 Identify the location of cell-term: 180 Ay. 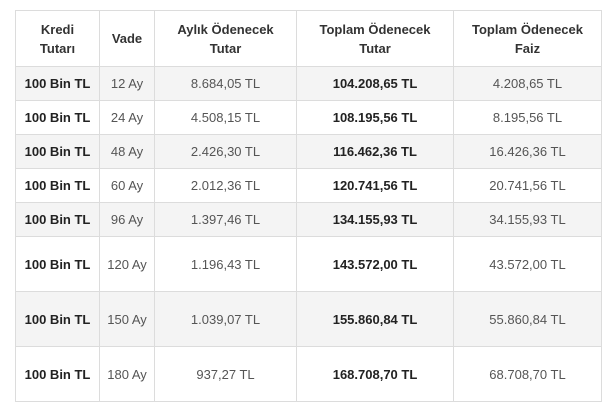
(127, 374).